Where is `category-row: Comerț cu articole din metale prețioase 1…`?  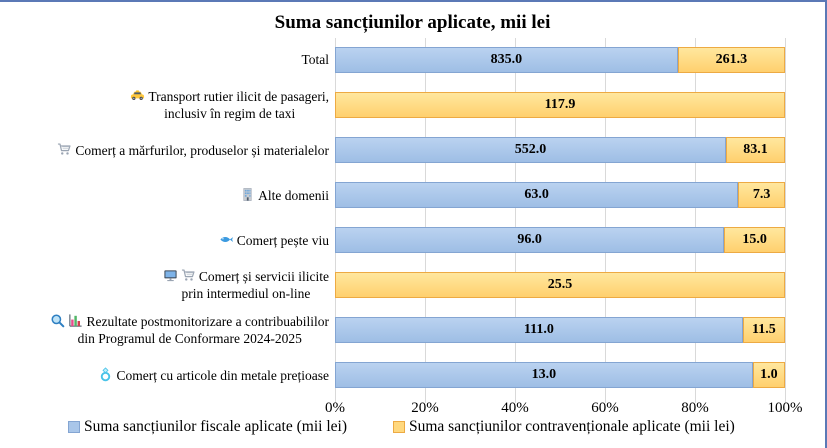 category-row: Comerț cu articole din metale prețioase 1… is located at coordinates (392, 375).